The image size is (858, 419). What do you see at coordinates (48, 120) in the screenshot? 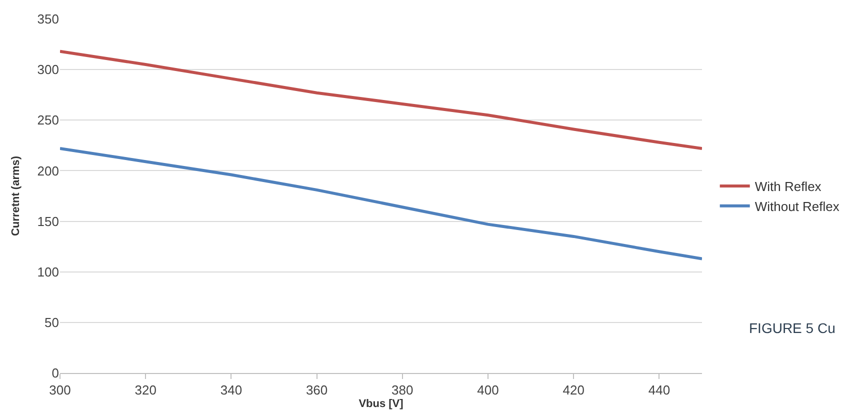
I see `y-tick-label: 250` at bounding box center [48, 120].